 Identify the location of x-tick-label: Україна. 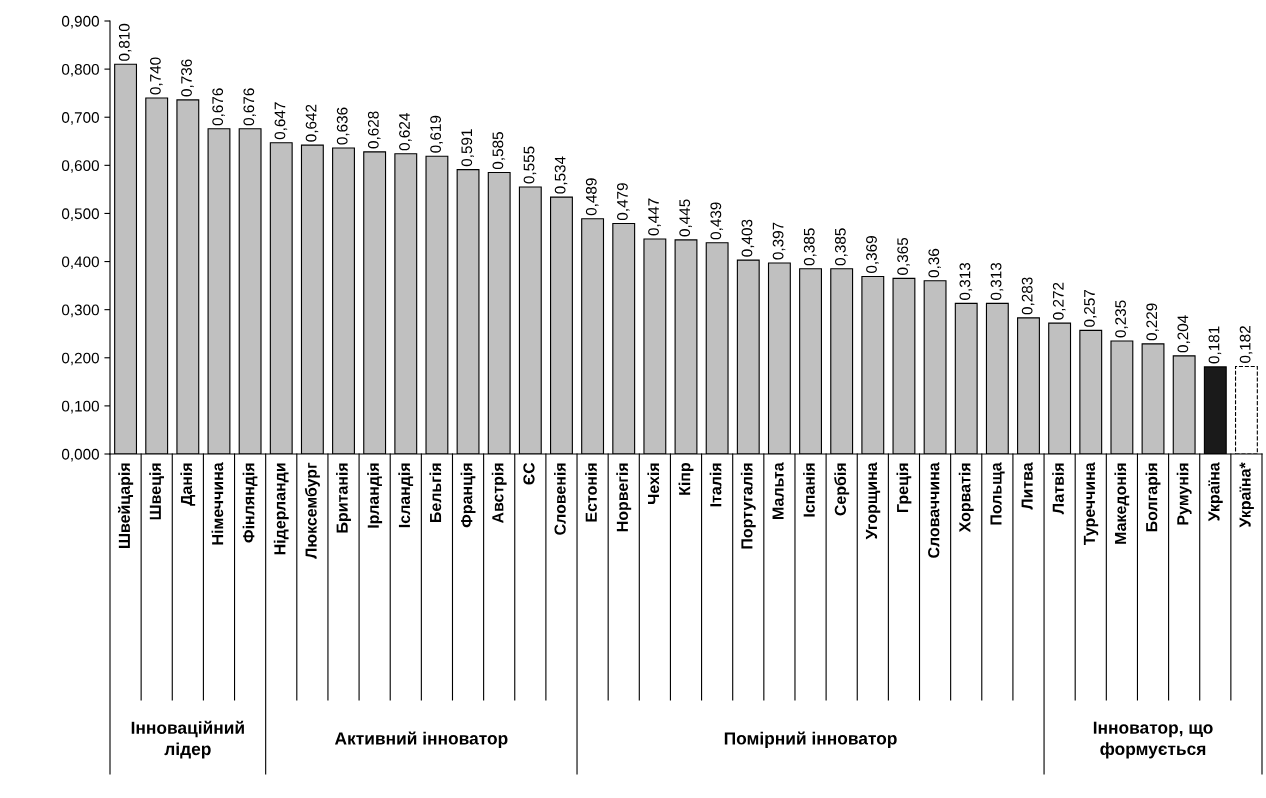
(1215, 492).